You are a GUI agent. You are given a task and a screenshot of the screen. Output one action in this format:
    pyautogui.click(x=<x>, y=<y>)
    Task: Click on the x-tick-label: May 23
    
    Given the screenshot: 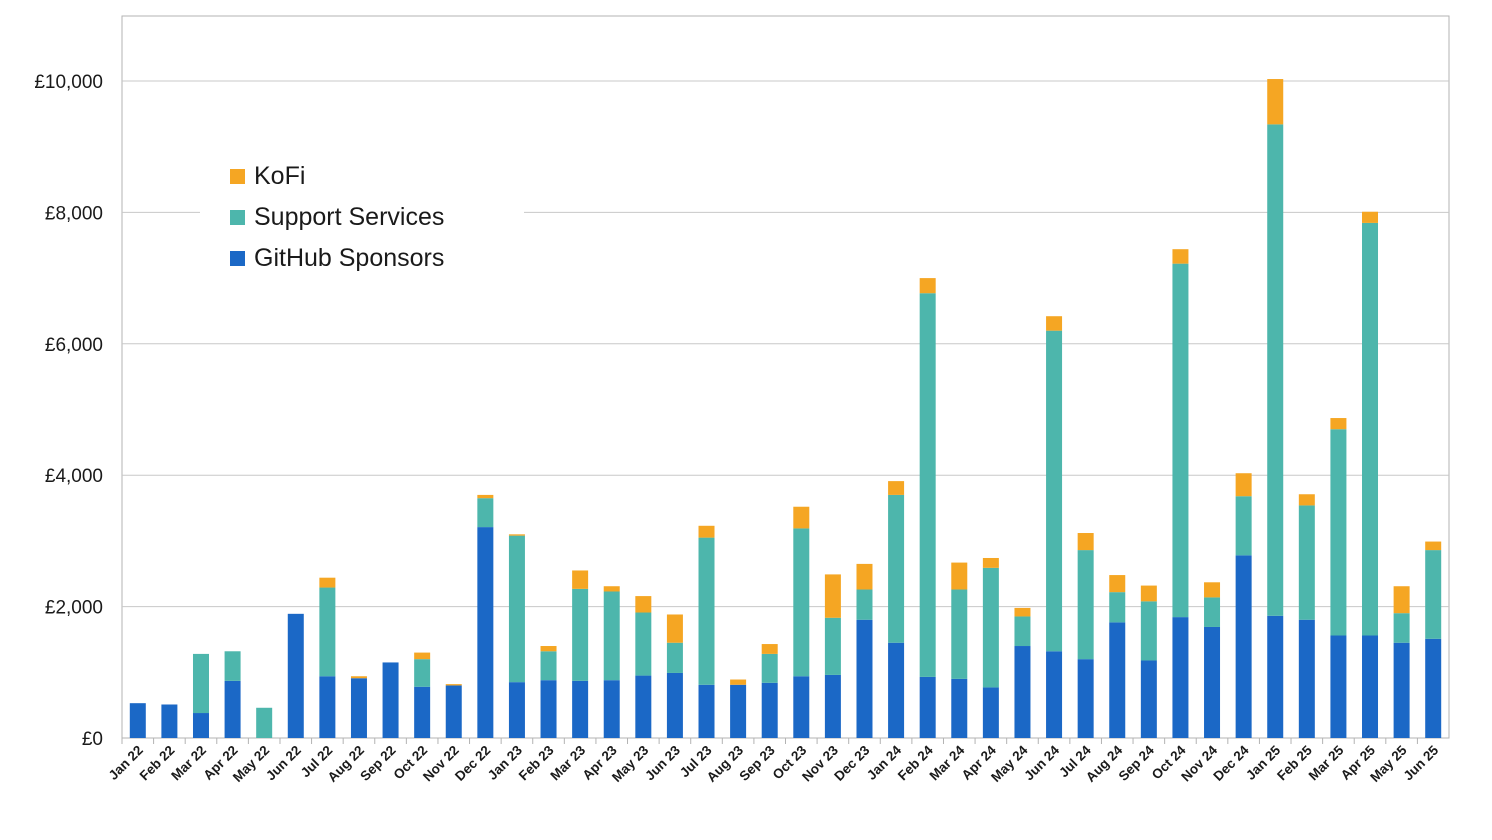 What is the action you would take?
    pyautogui.click(x=630, y=763)
    